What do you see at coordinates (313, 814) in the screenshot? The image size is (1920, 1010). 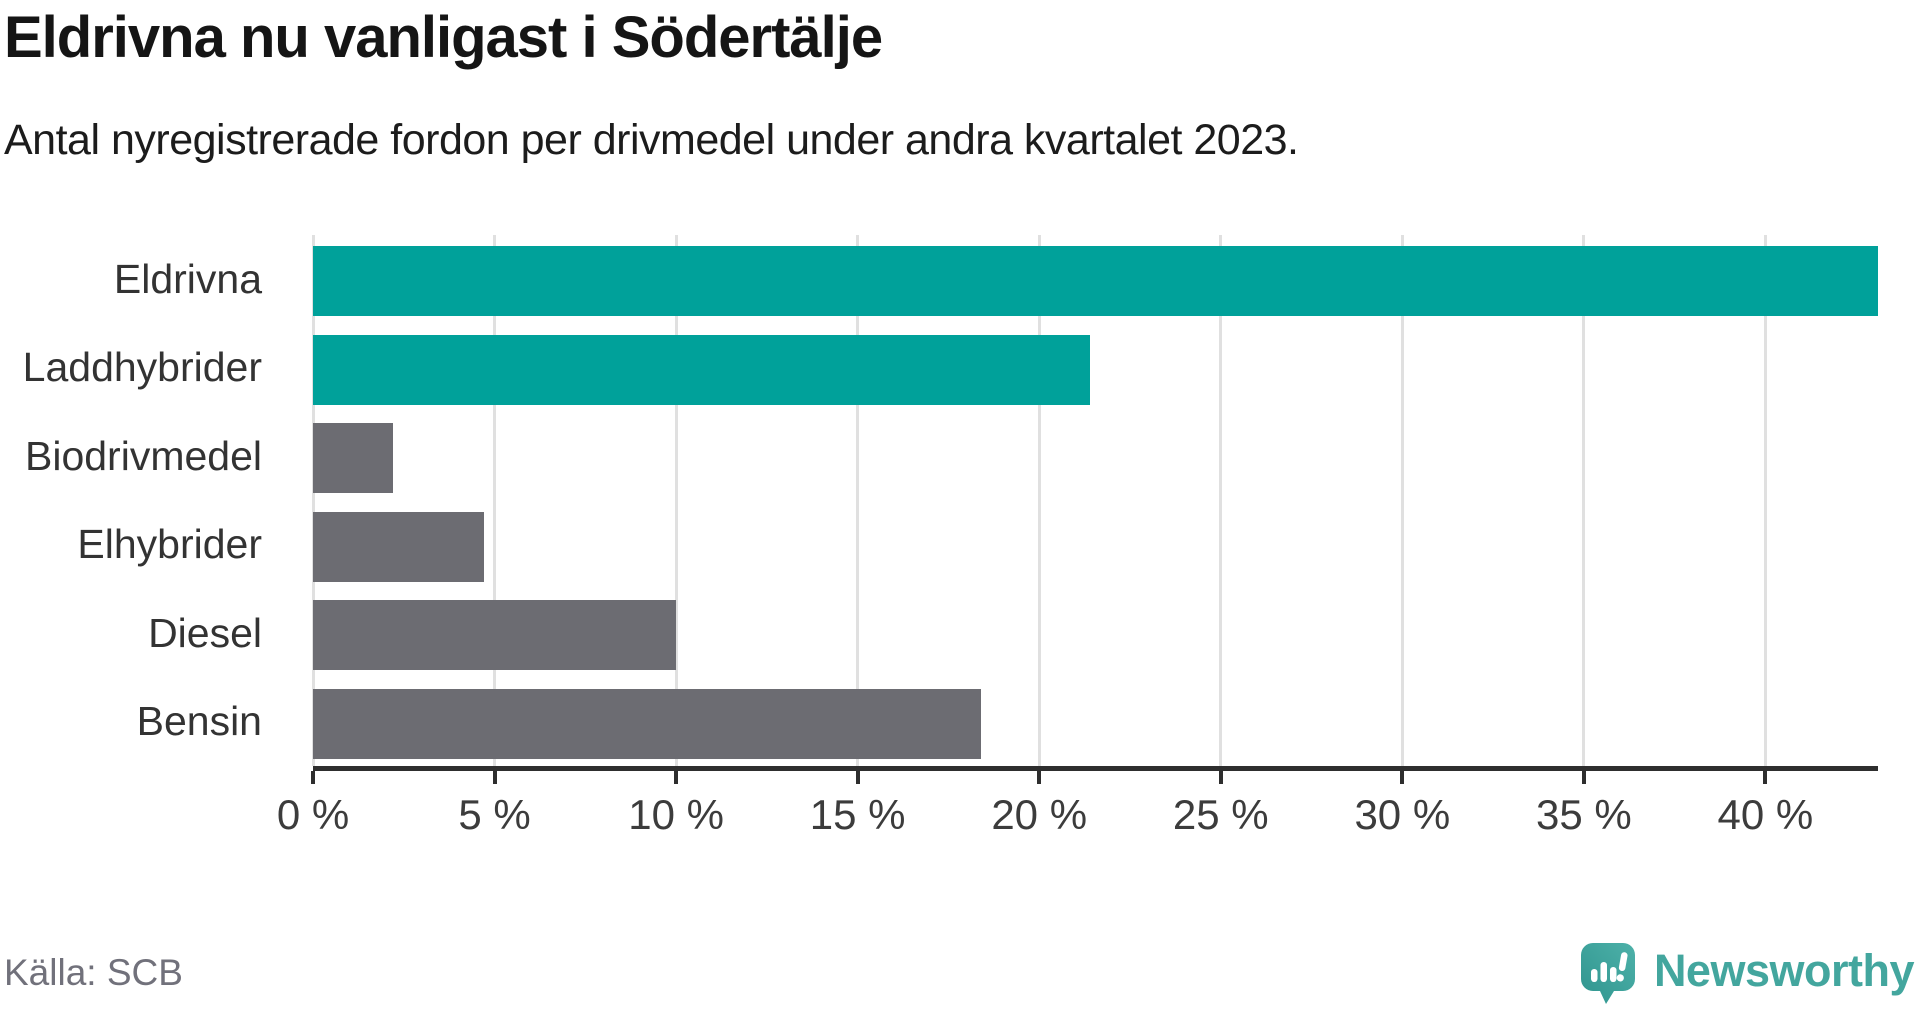 I see `x-tick-label: 0 %` at bounding box center [313, 814].